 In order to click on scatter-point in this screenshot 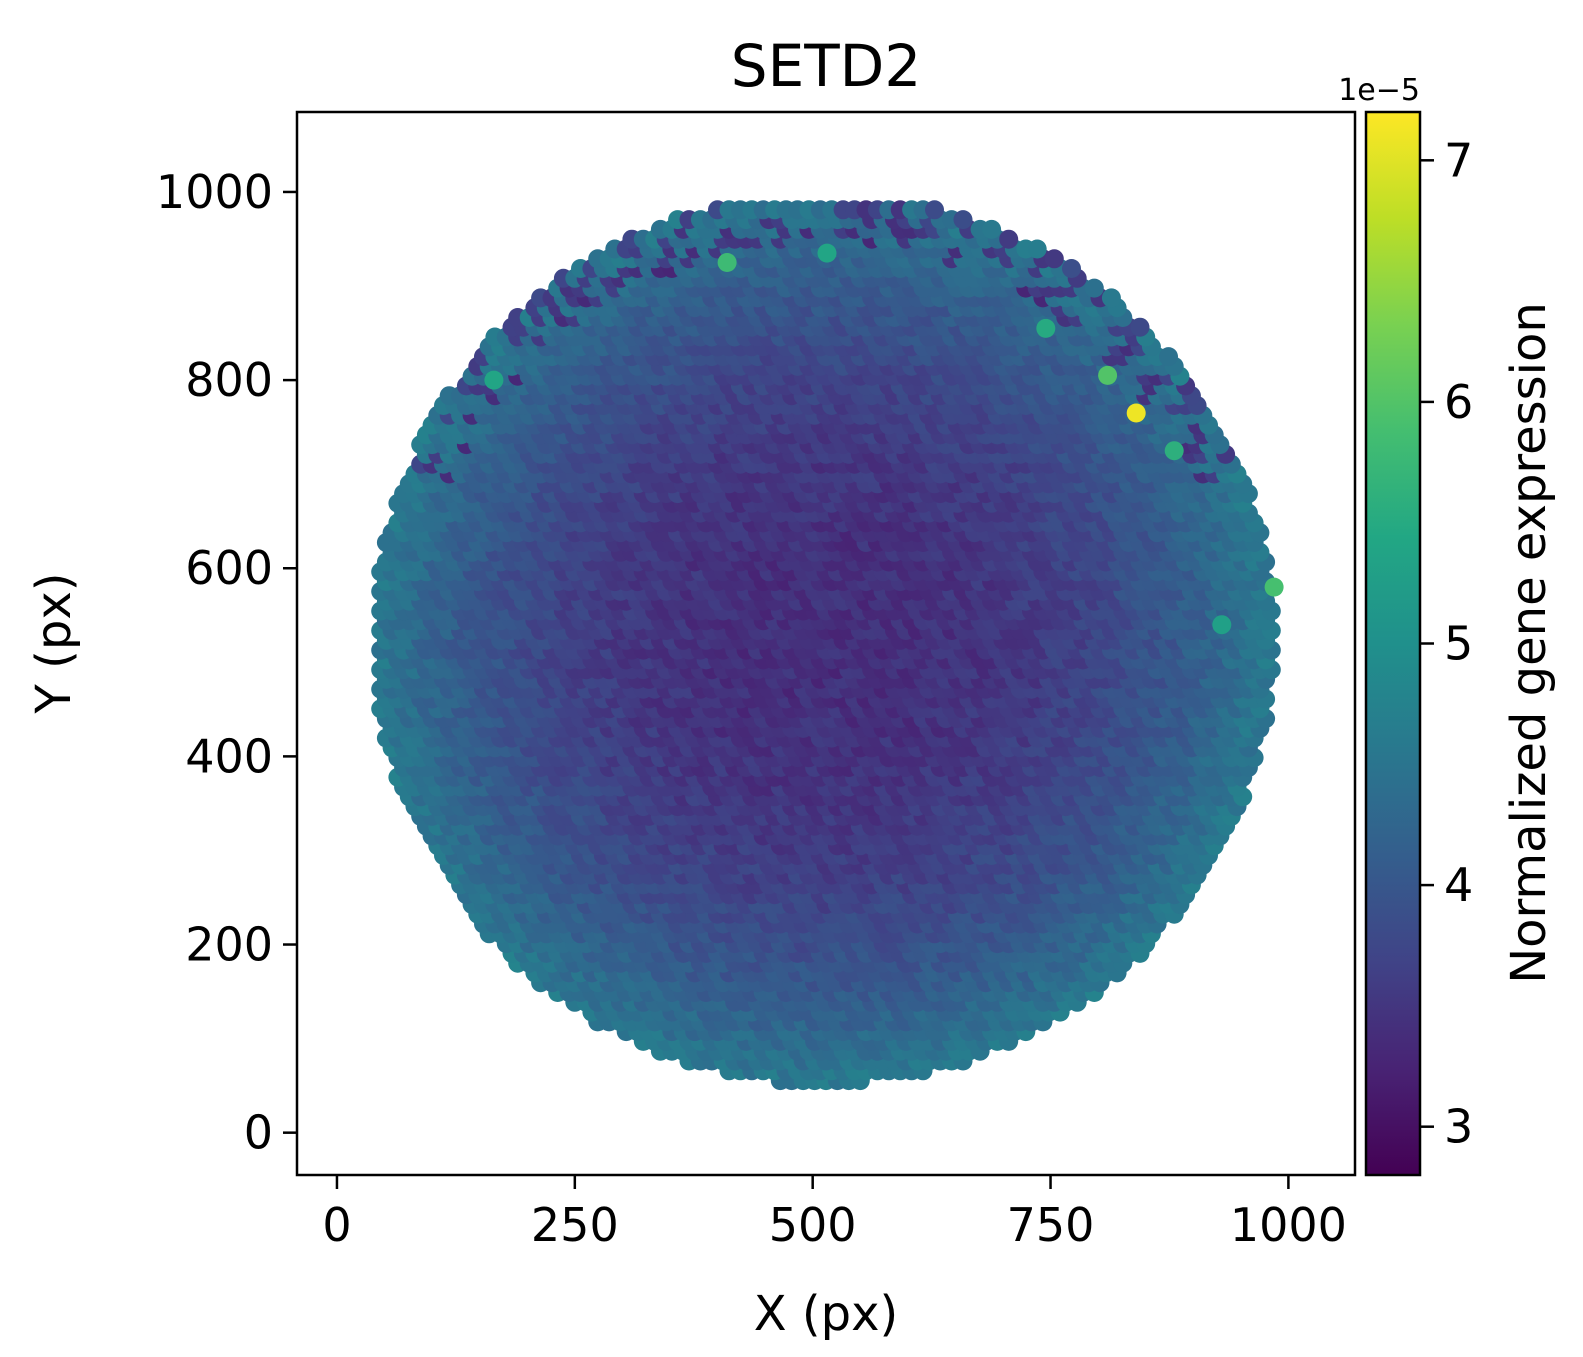, I will do `click(1168, 357)`.